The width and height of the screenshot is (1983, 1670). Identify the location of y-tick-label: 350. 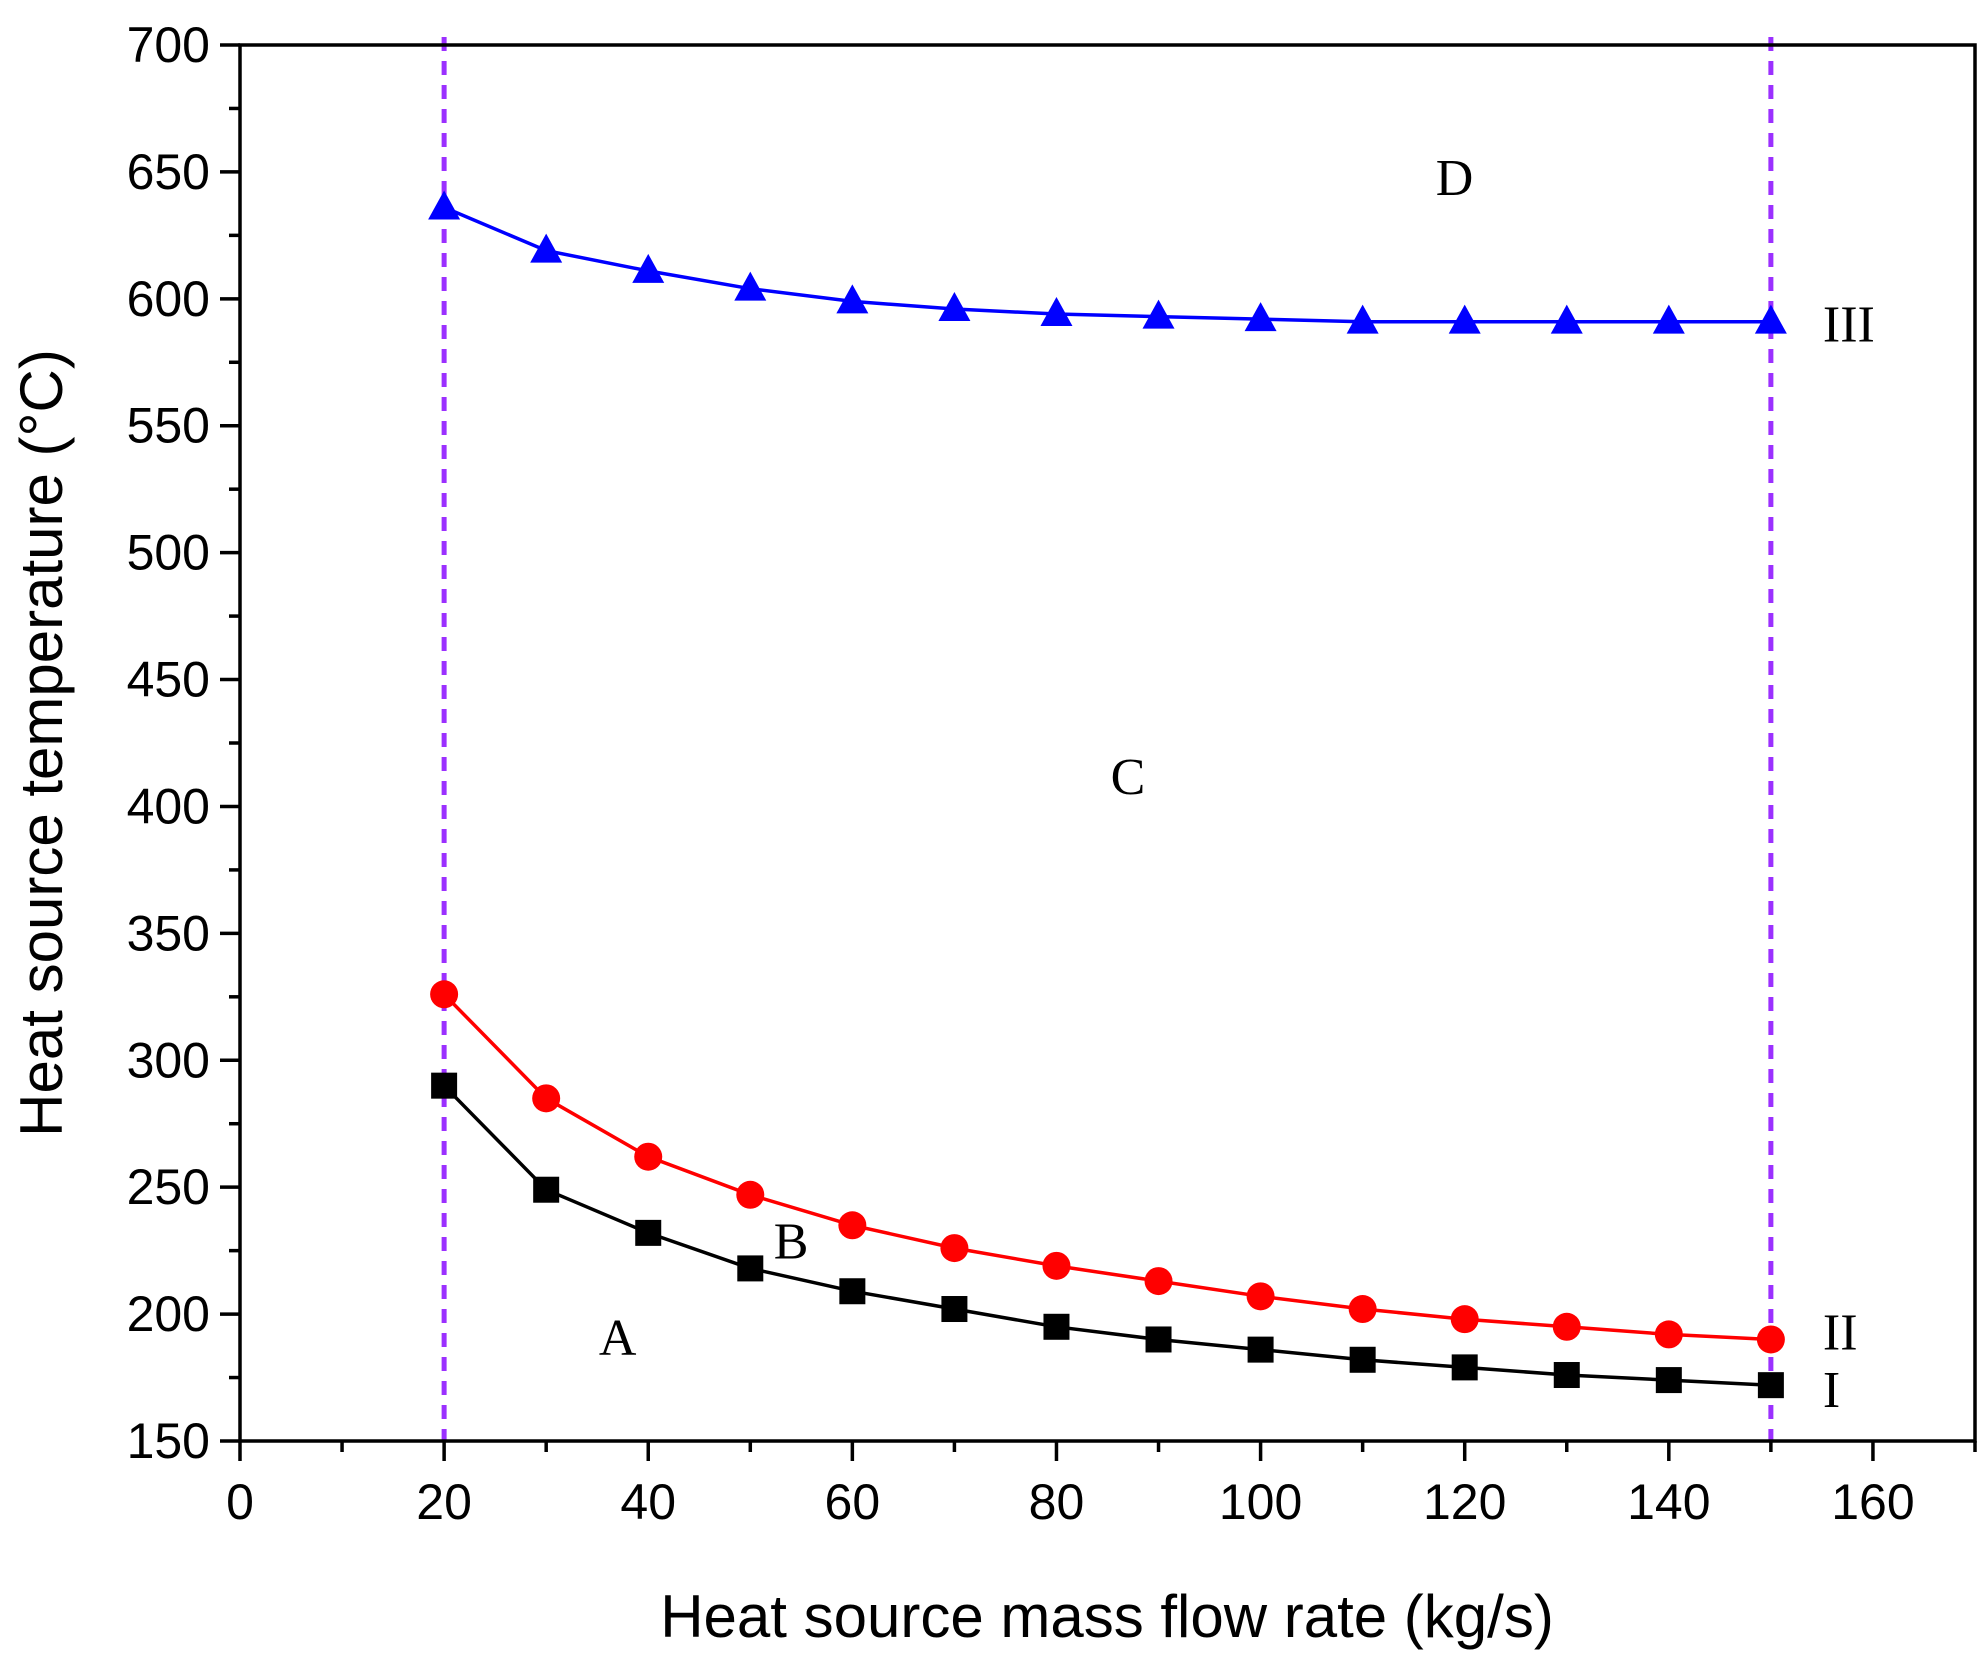
(168, 933).